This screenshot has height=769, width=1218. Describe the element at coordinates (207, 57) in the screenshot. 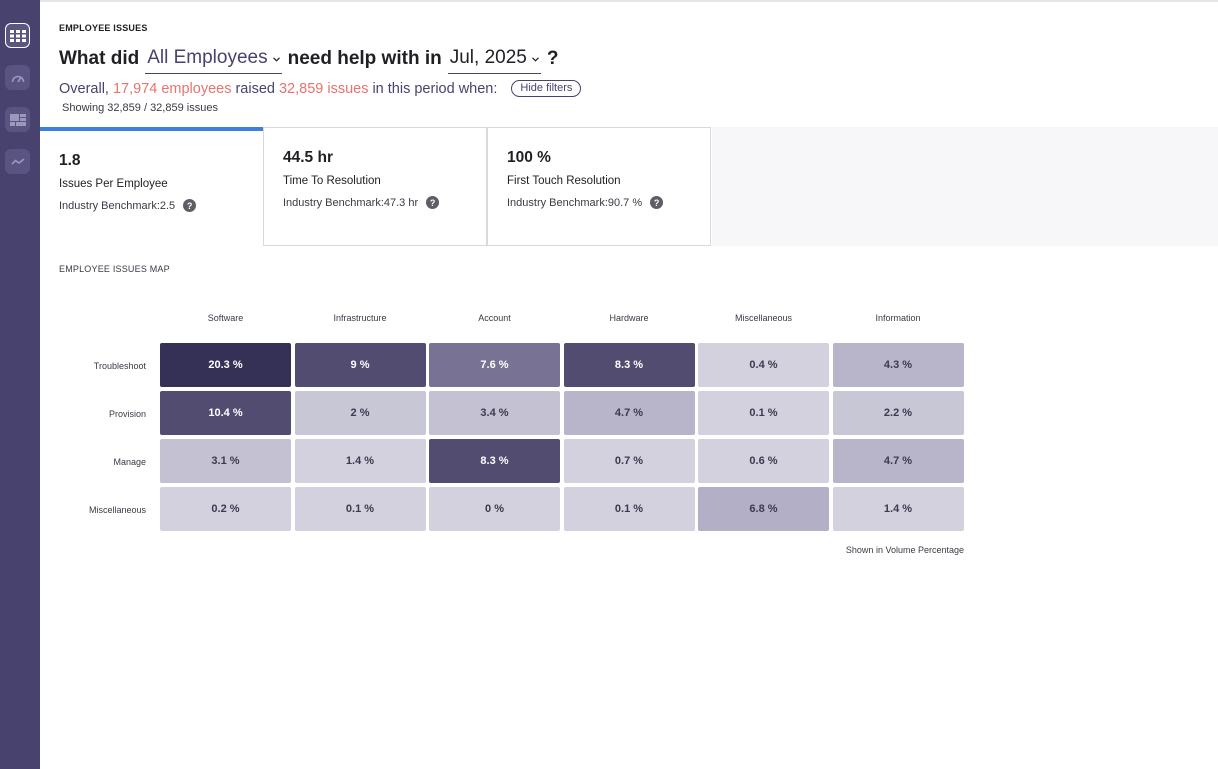

I see `audience-value: All Employees` at that location.